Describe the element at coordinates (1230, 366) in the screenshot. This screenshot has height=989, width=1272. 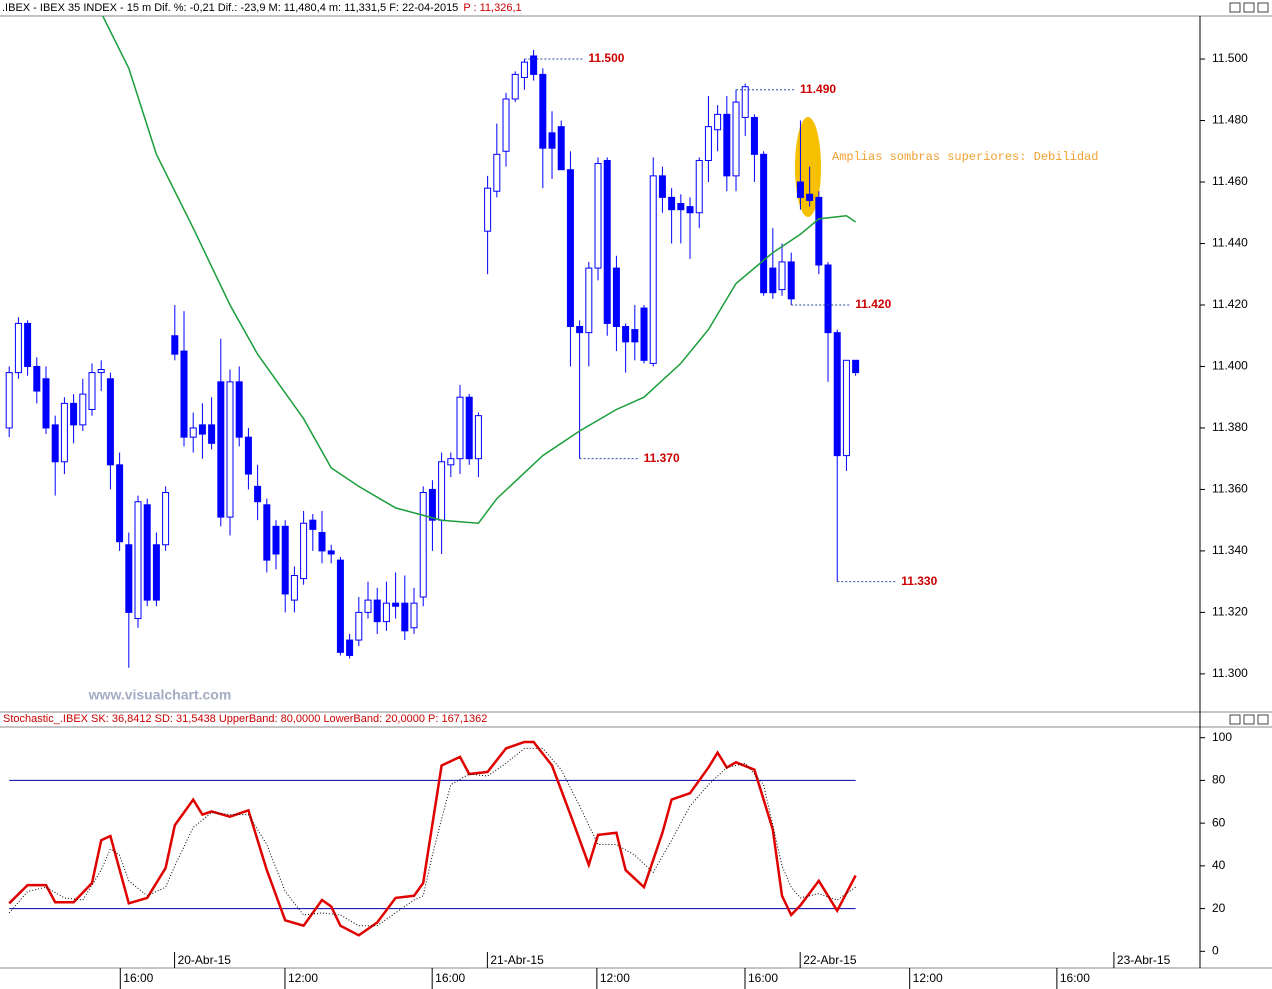
I see `y-tick-label: 11.400` at that location.